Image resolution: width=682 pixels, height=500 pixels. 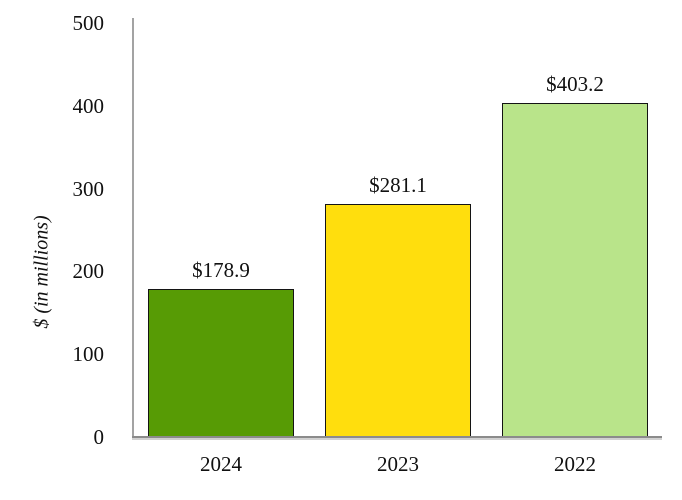 What do you see at coordinates (575, 464) in the screenshot?
I see `x-tick-label-2022: 2022` at bounding box center [575, 464].